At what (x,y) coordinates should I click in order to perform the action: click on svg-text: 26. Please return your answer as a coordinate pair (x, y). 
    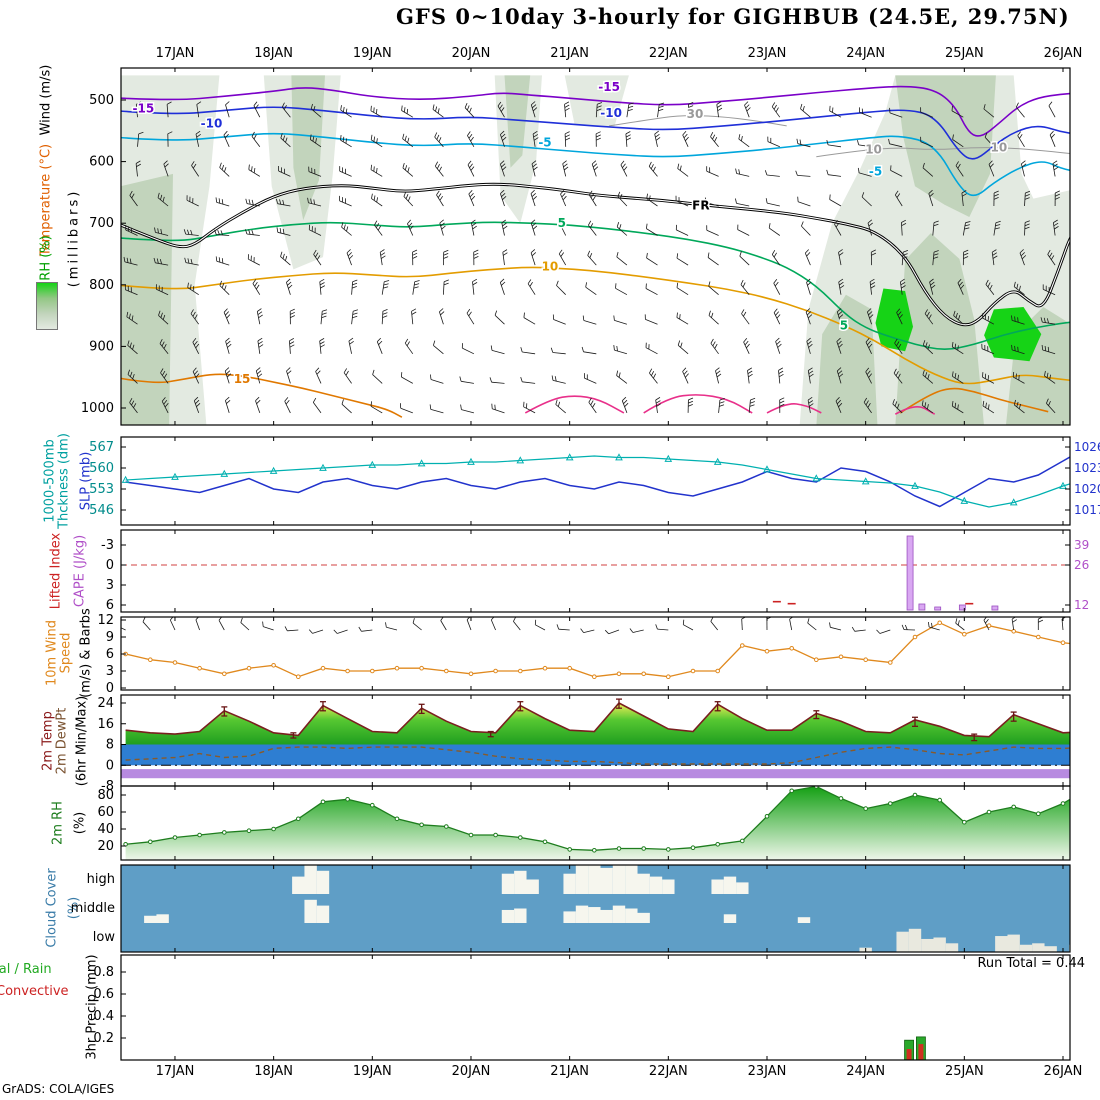
    Looking at the image, I should click on (1081, 565).